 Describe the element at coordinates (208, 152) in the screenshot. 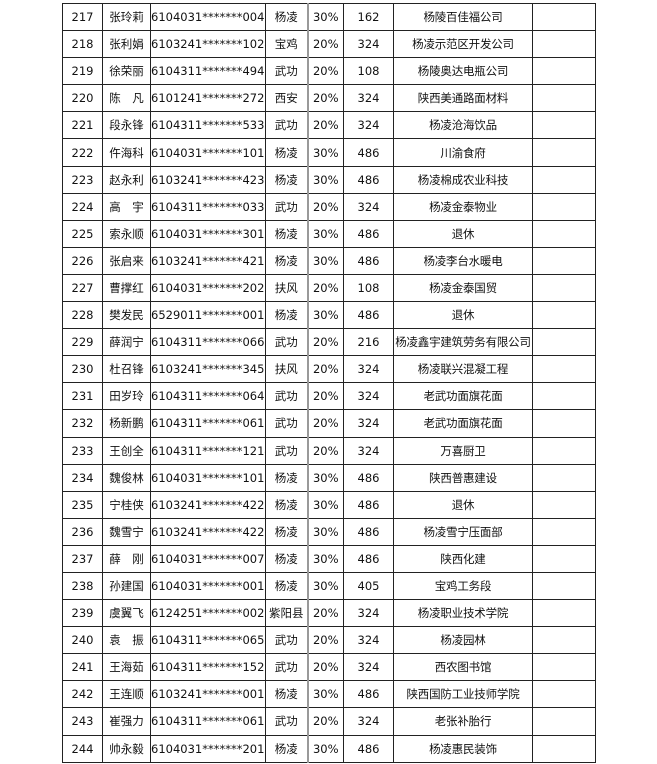

I see `id-number-cell: 6104031*******1010` at that location.